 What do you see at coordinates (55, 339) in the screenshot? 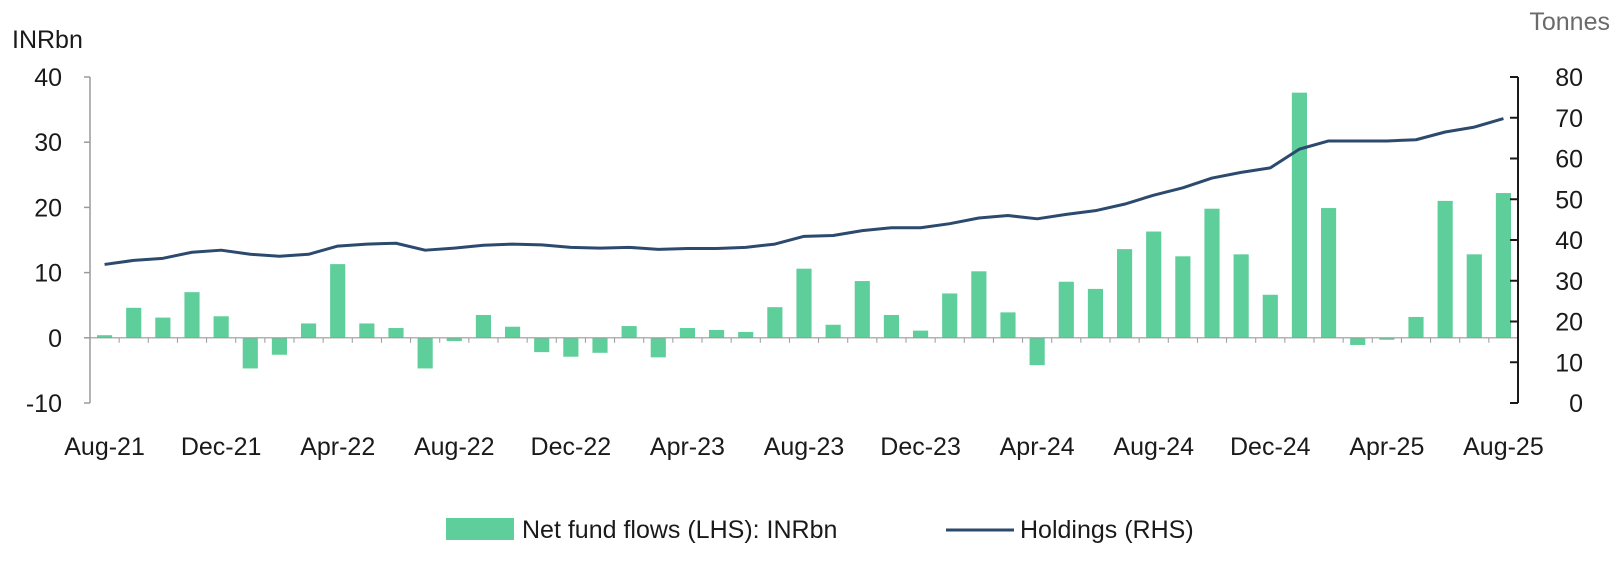
I see `left-axis-tick-label: 0` at bounding box center [55, 339].